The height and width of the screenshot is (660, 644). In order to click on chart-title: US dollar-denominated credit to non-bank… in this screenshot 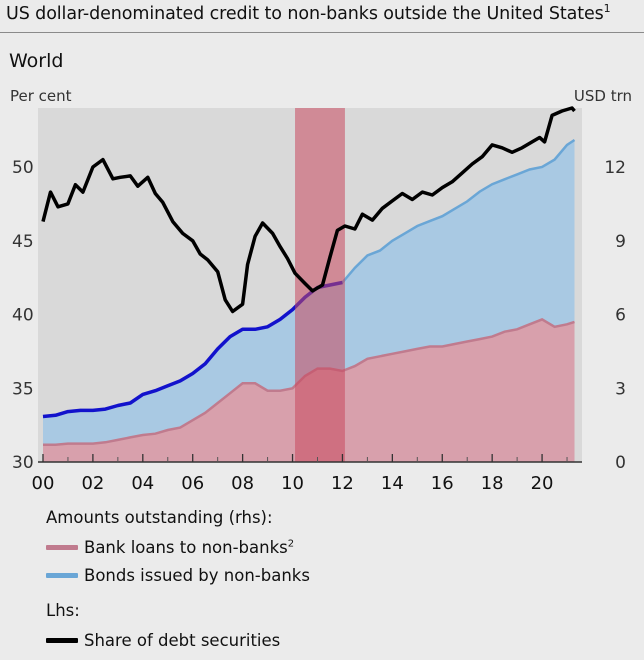, I will do `click(308, 13)`.